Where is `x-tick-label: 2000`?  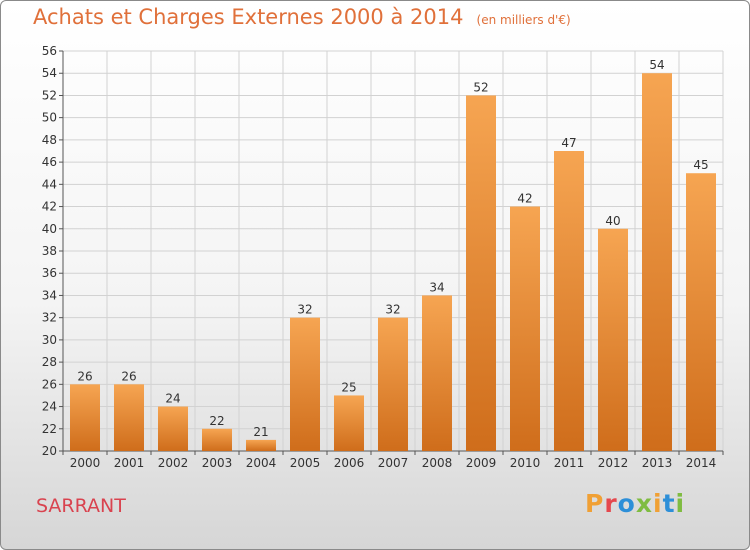
x-tick-label: 2000 is located at coordinates (85, 463).